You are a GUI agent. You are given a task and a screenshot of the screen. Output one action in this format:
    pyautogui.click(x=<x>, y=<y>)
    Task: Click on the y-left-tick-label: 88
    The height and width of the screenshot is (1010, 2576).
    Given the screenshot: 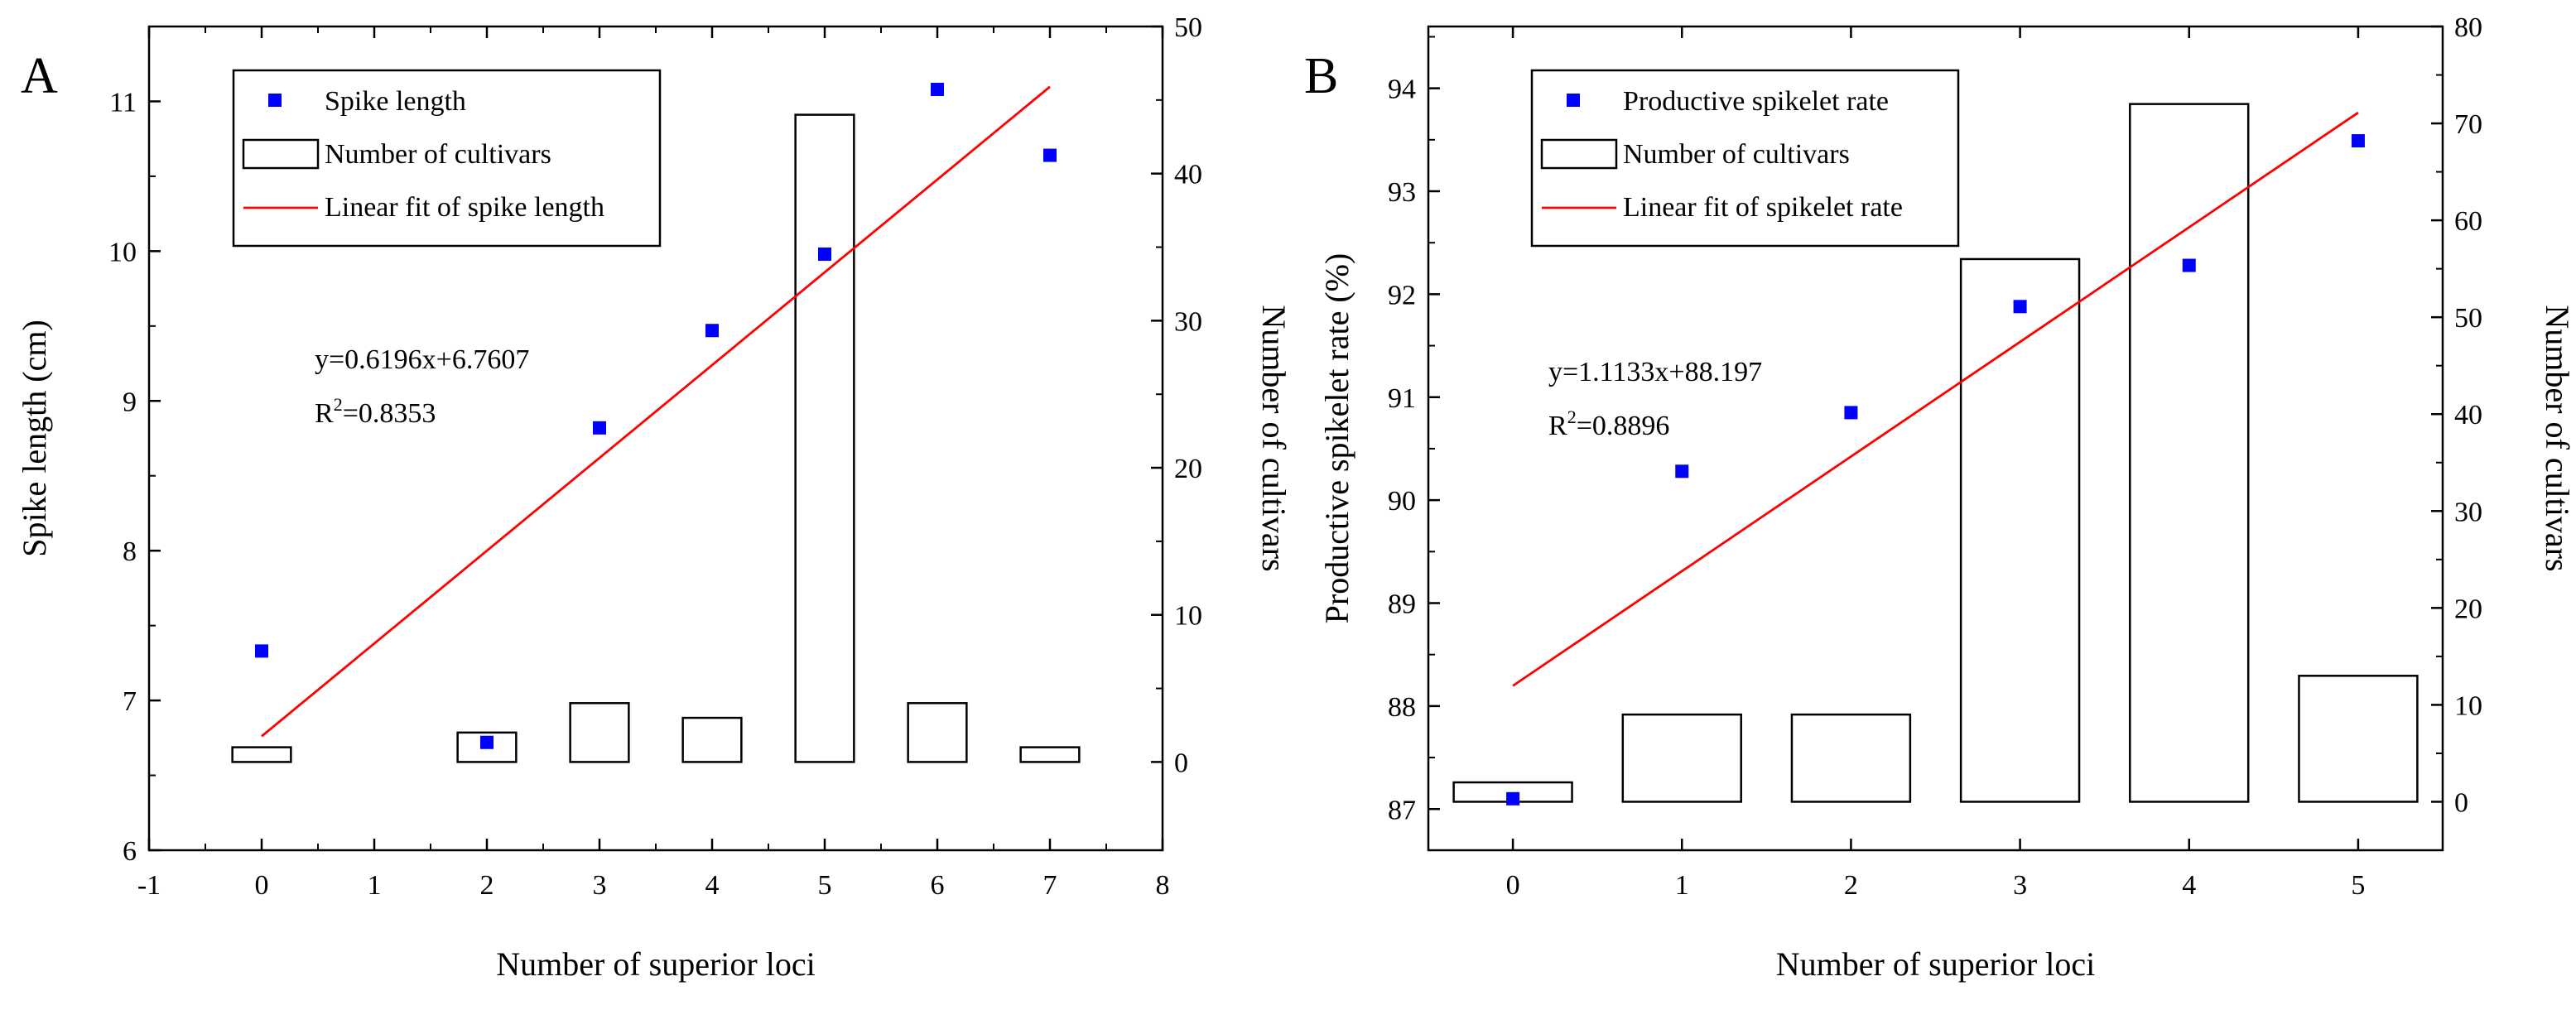 What is the action you would take?
    pyautogui.click(x=1402, y=707)
    